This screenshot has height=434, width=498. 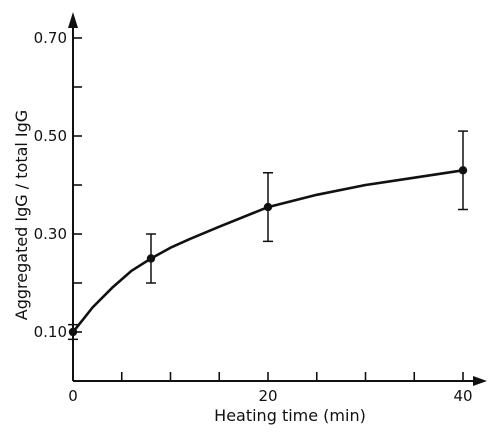 I want to click on x-tick-label: 0, so click(x=73, y=396).